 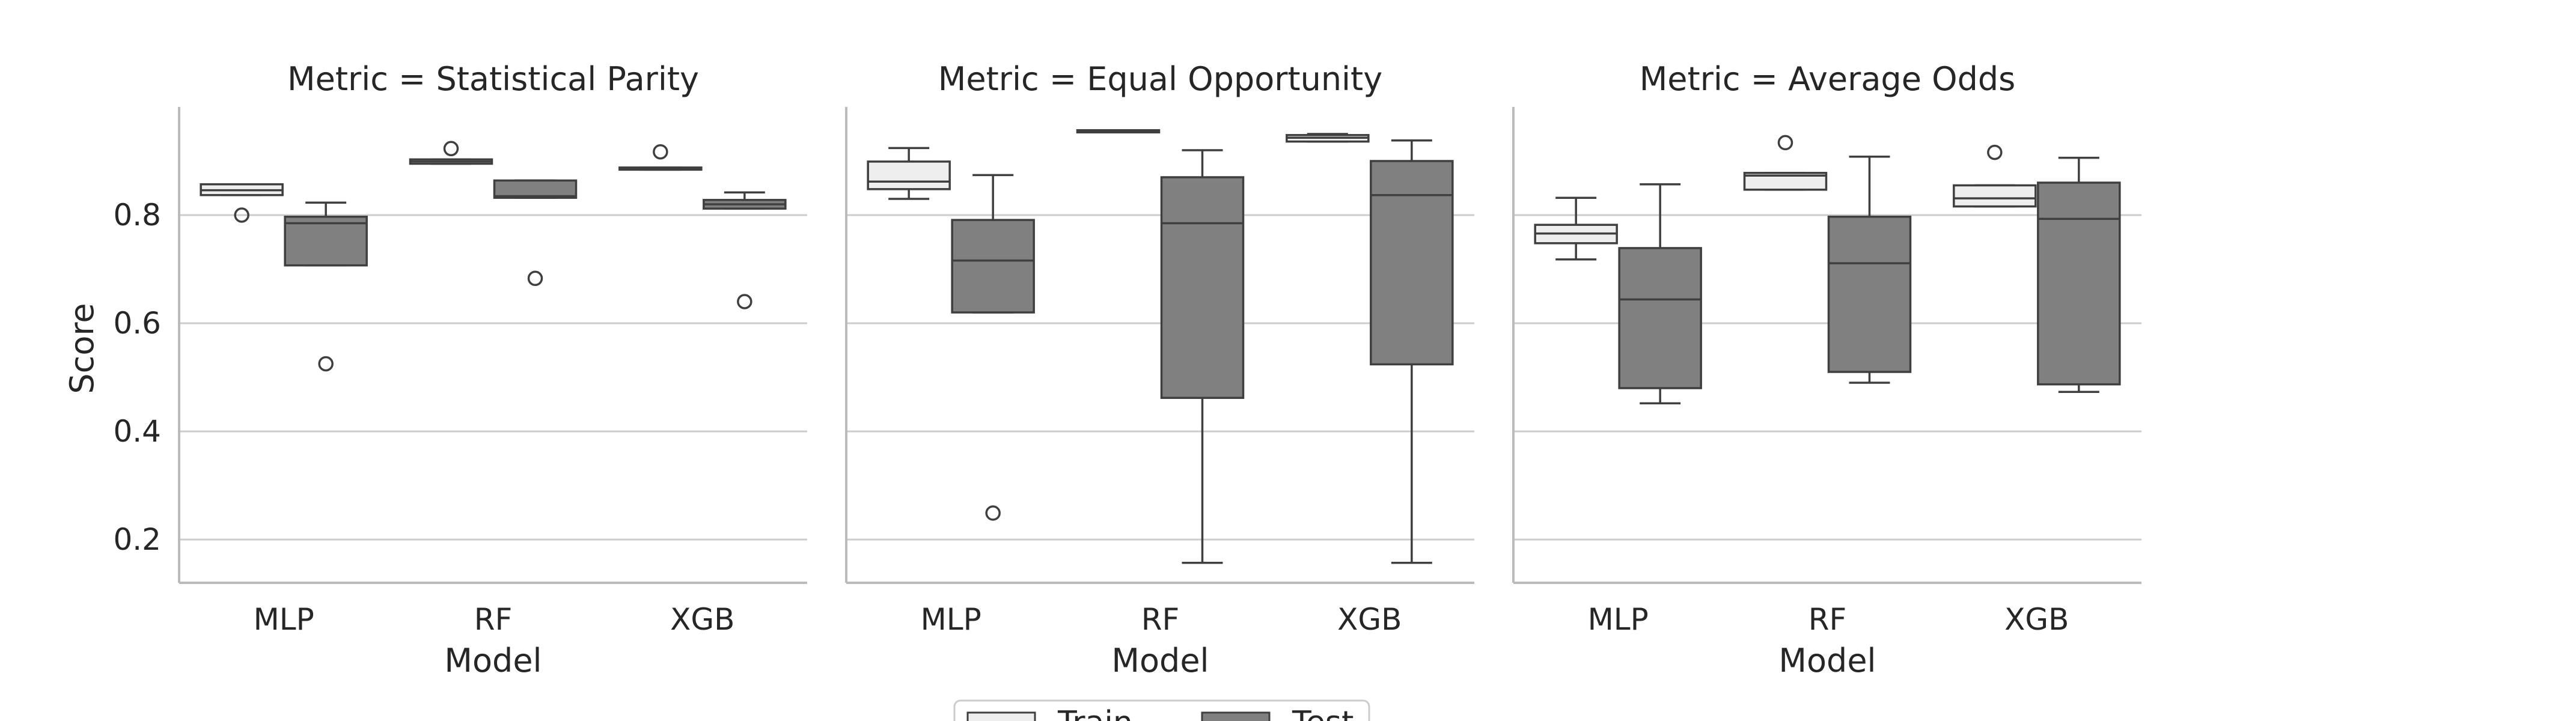 I want to click on legend-swatch-train, so click(x=1001, y=716).